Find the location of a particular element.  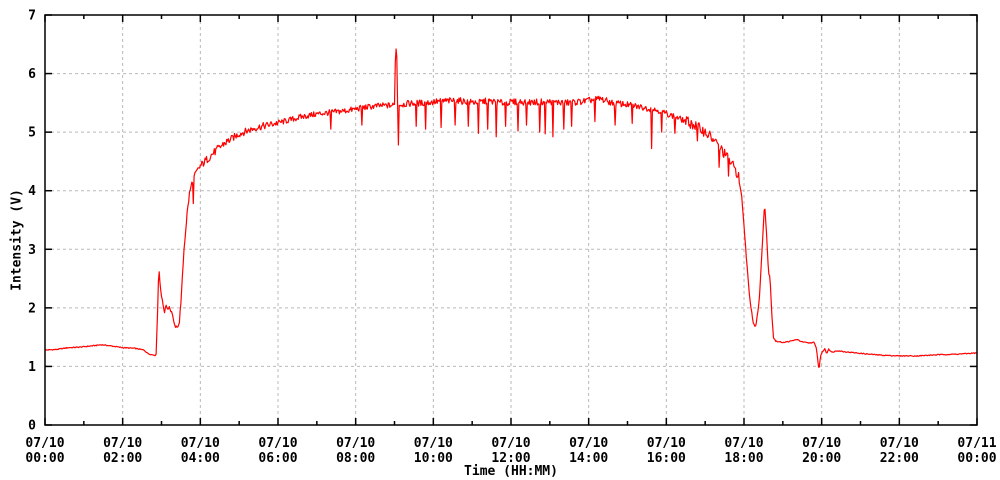

x-axis-label: Time (HH:MM) is located at coordinates (511, 471).